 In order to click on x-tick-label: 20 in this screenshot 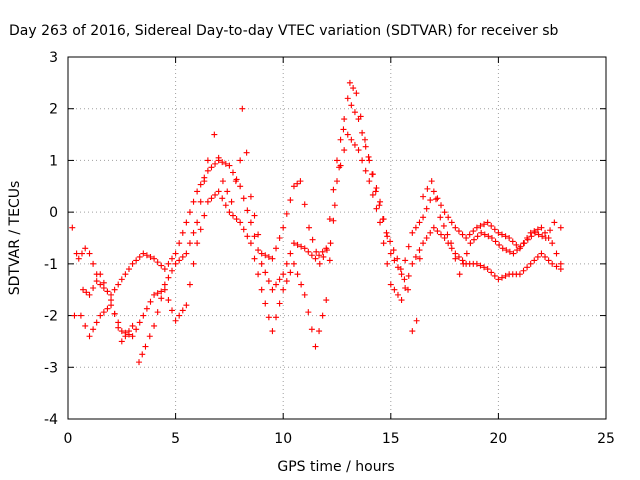, I will do `click(498, 439)`.